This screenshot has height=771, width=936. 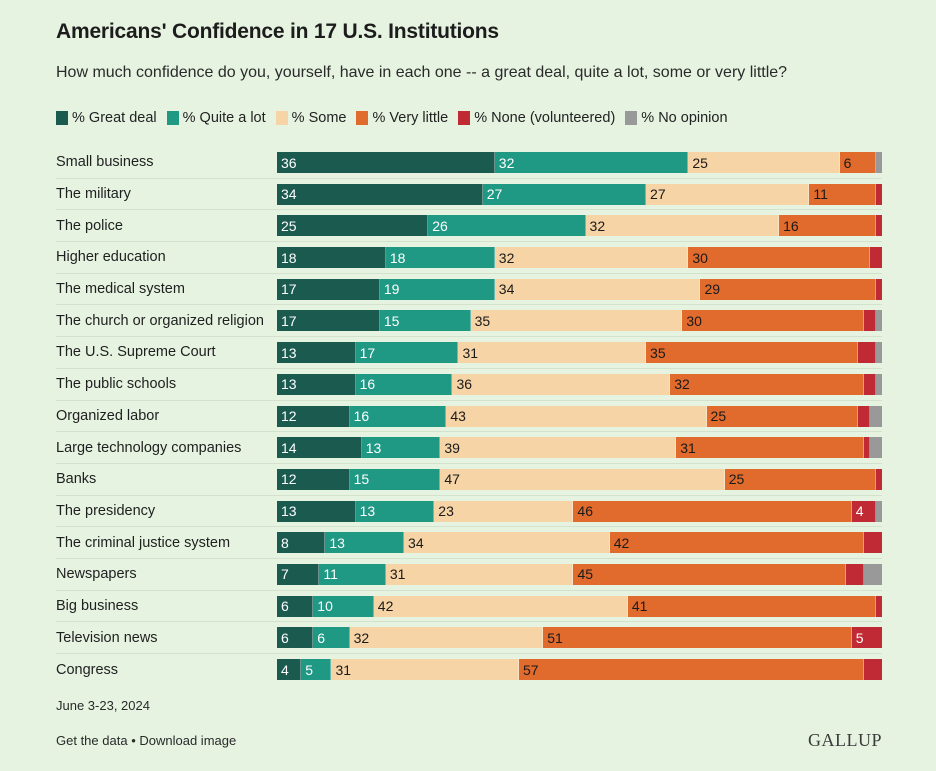 I want to click on bar-segment-very-little: 29, so click(x=788, y=289).